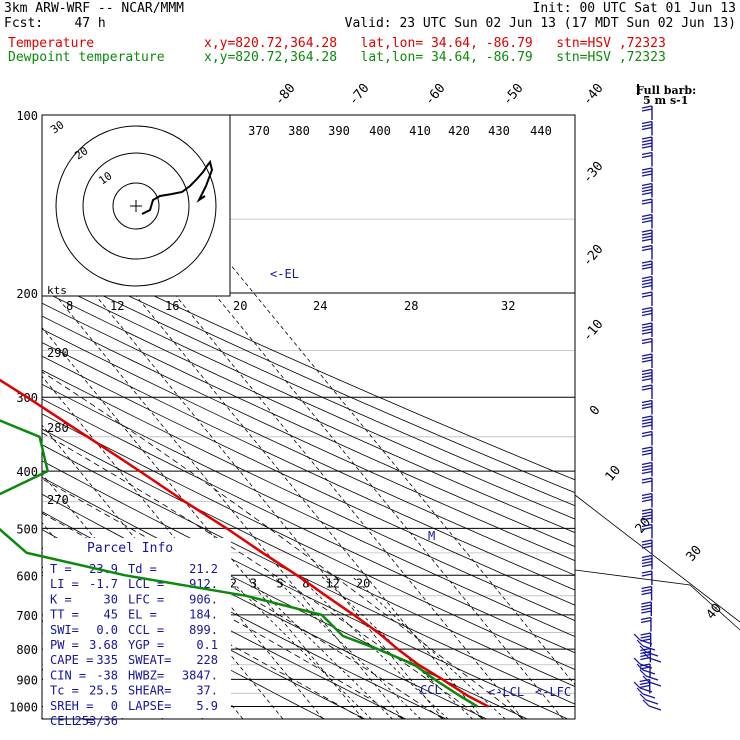 The height and width of the screenshot is (740, 740). Describe the element at coordinates (665, 100) in the screenshot. I see `barb-legend-line2: 5 m s-1` at that location.